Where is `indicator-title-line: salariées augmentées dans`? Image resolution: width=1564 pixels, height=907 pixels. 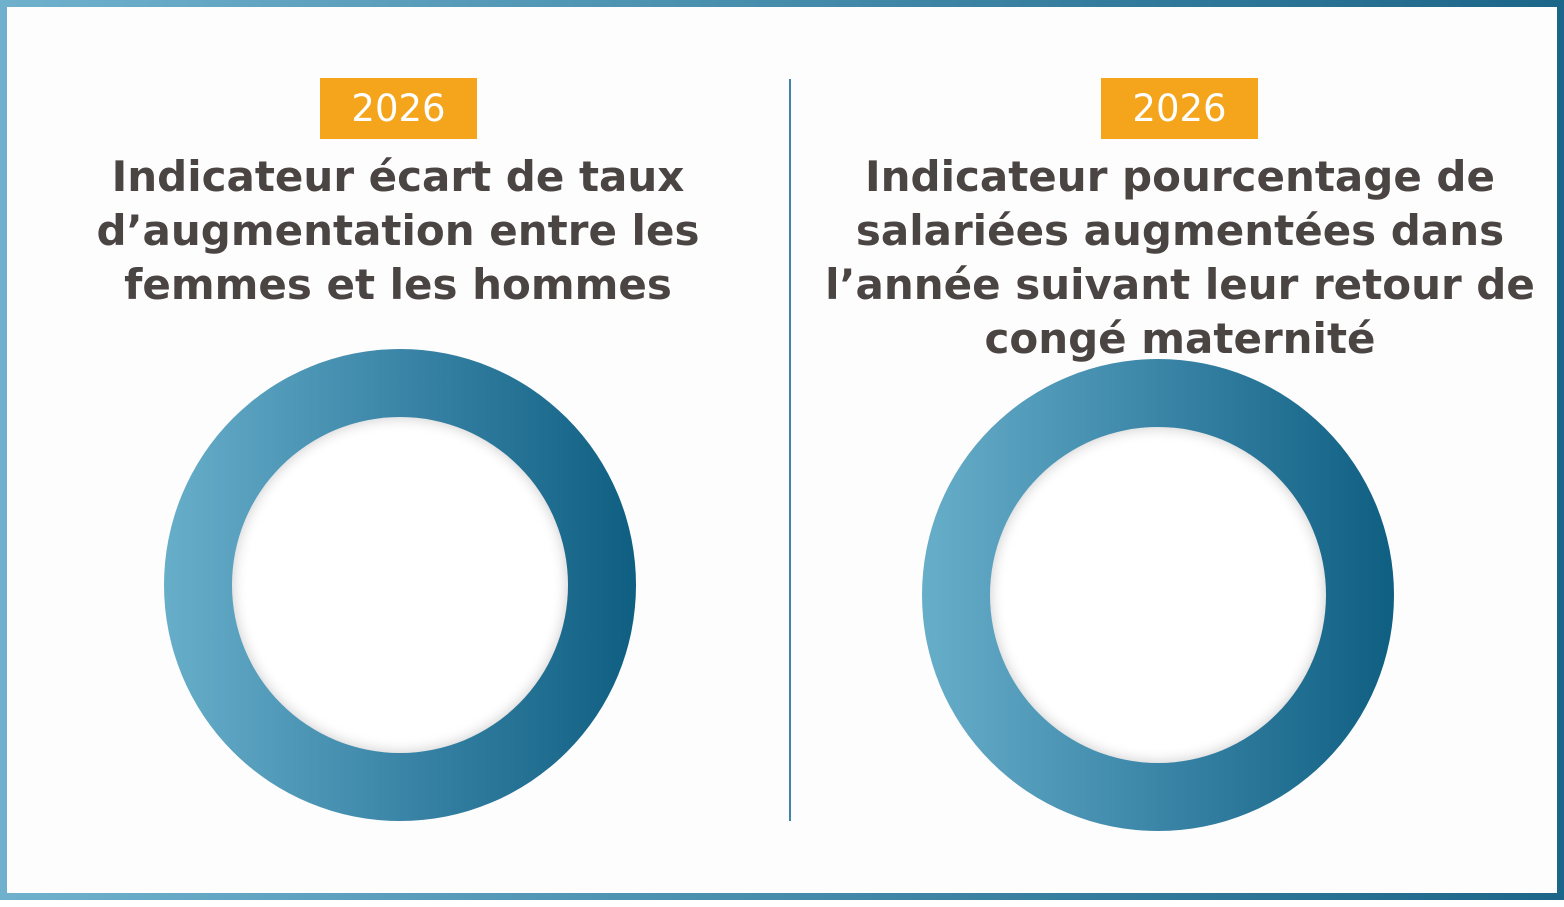
indicator-title-line: salariées augmentées dans is located at coordinates (1180, 230).